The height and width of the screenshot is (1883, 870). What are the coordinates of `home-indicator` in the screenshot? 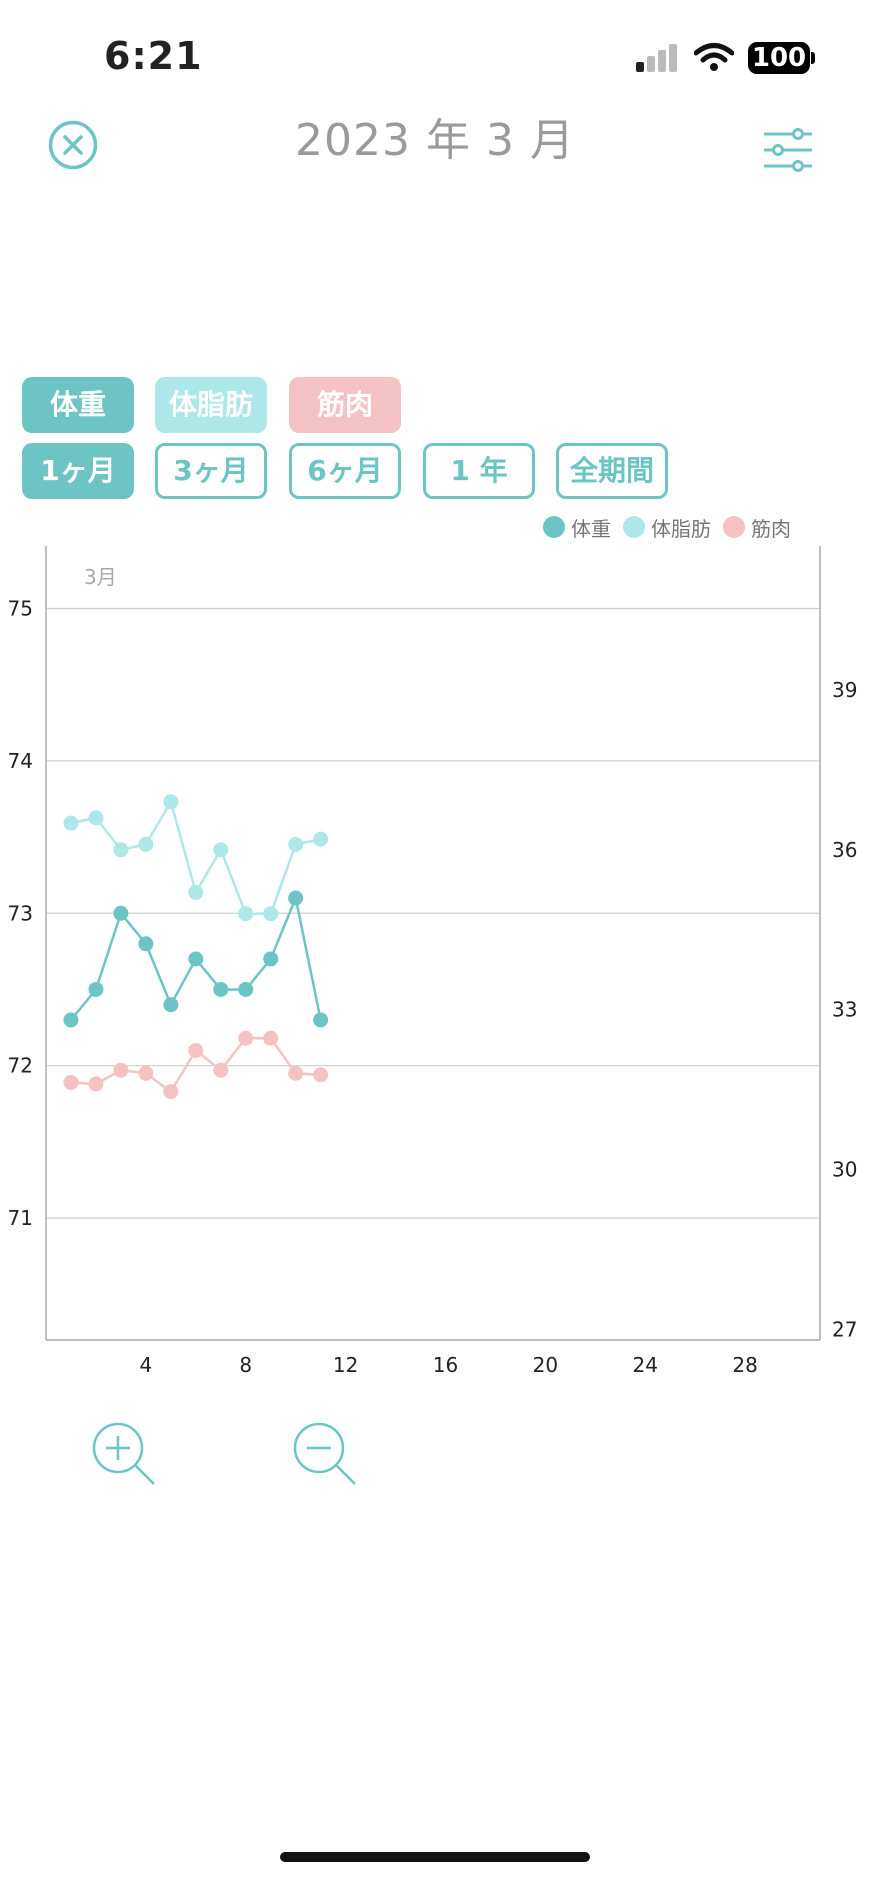 It's located at (435, 1857).